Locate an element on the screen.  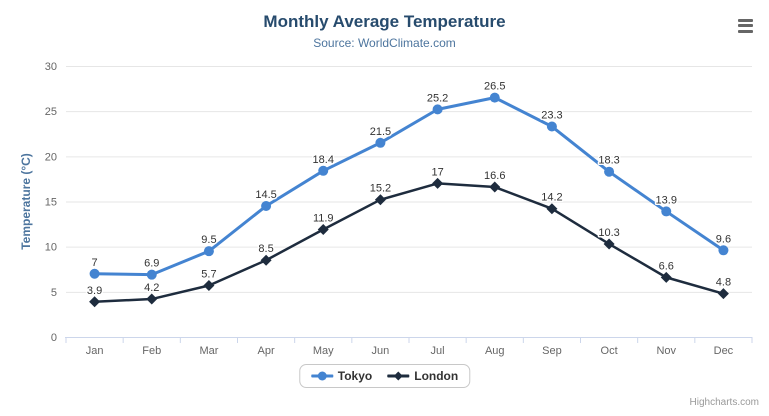
x-axis-label: Jun is located at coordinates (381, 351).